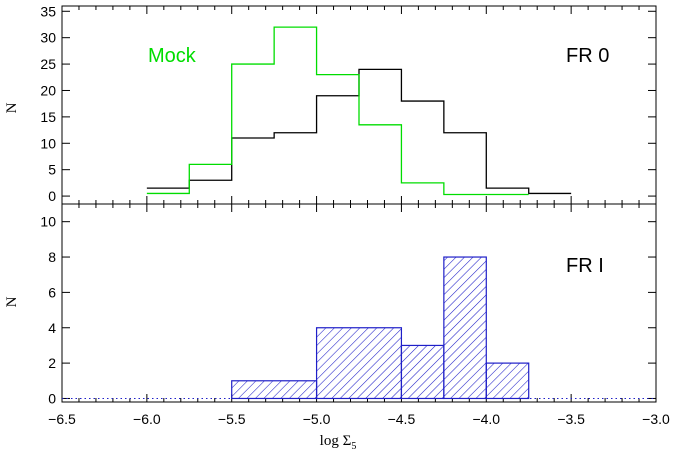  What do you see at coordinates (402, 419) in the screenshot?
I see `x-tick-label: −4.5` at bounding box center [402, 419].